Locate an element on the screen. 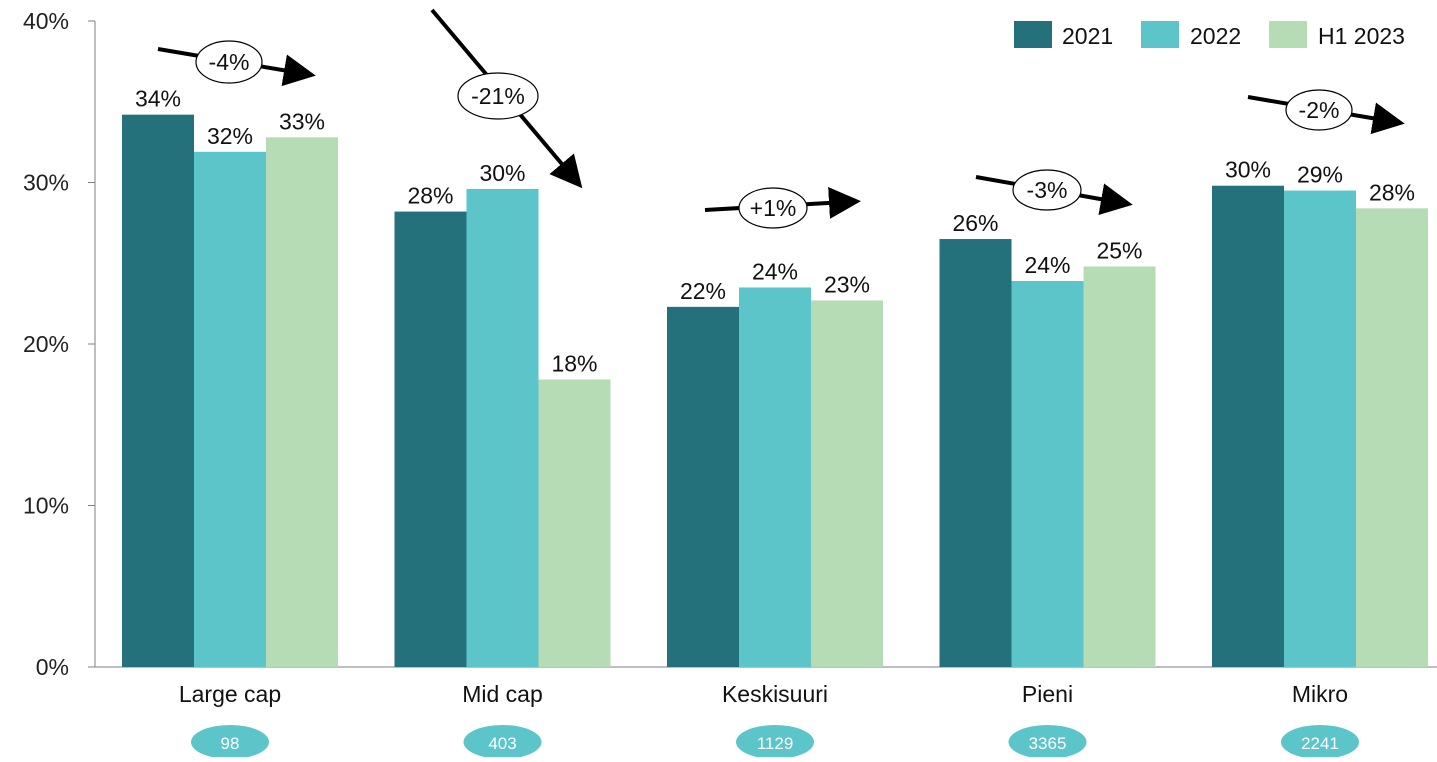 The width and height of the screenshot is (1437, 762). bar-value-label: 25% is located at coordinates (1119, 250).